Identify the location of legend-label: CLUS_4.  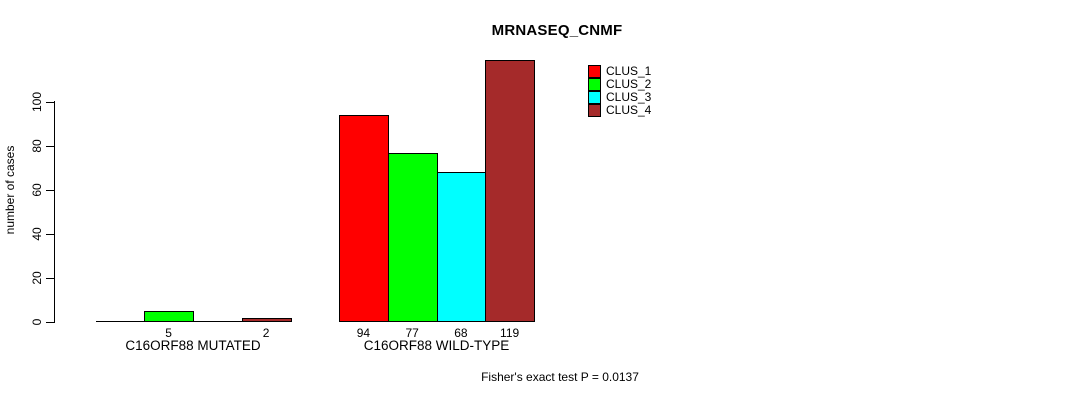
(629, 110).